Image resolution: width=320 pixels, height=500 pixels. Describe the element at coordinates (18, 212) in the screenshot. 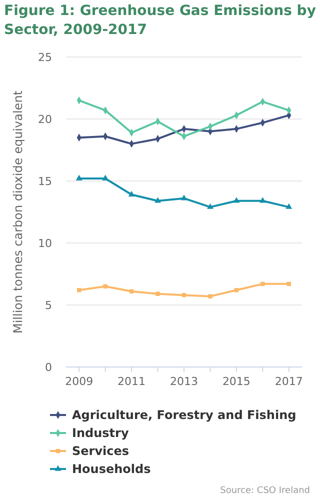

I see `y-axis-title: Million tonnes carbon dioxide equivalent` at that location.